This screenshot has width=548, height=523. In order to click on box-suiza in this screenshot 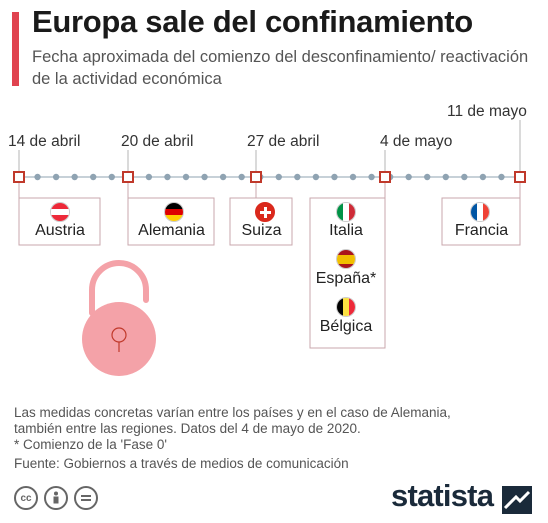, I will do `click(261, 214)`.